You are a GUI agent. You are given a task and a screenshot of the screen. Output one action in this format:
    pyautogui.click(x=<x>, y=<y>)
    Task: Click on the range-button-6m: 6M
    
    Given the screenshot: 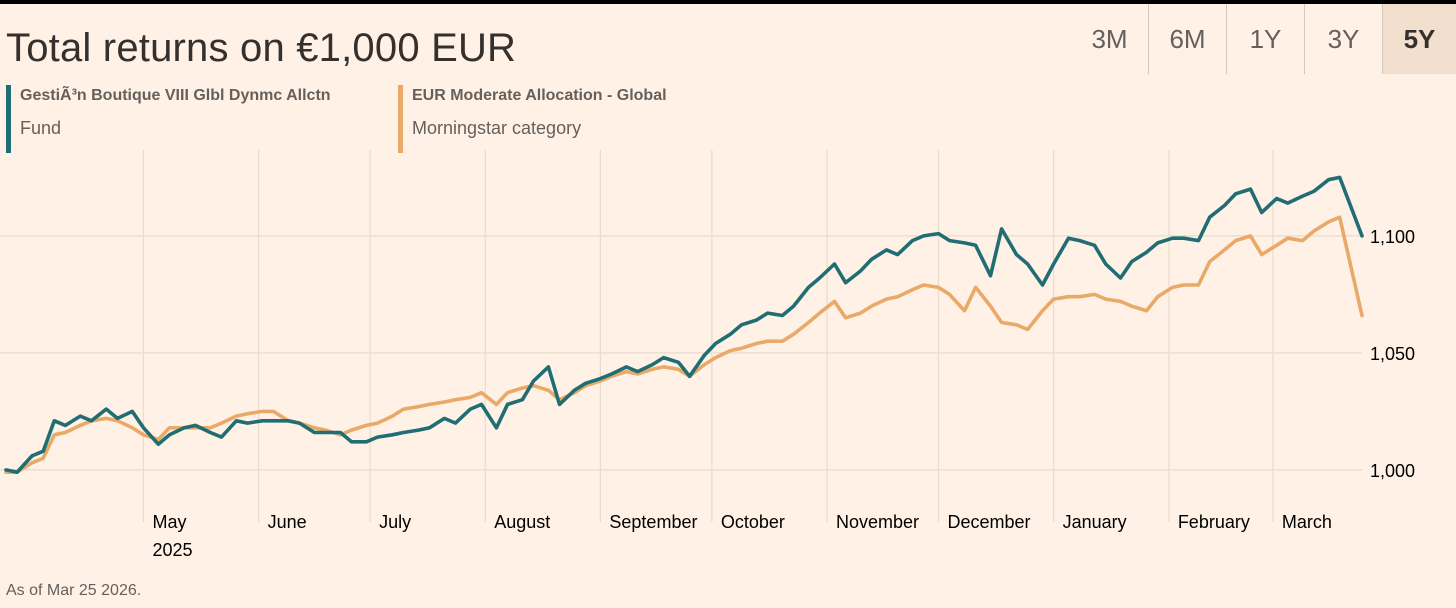 What is the action you would take?
    pyautogui.click(x=1187, y=39)
    